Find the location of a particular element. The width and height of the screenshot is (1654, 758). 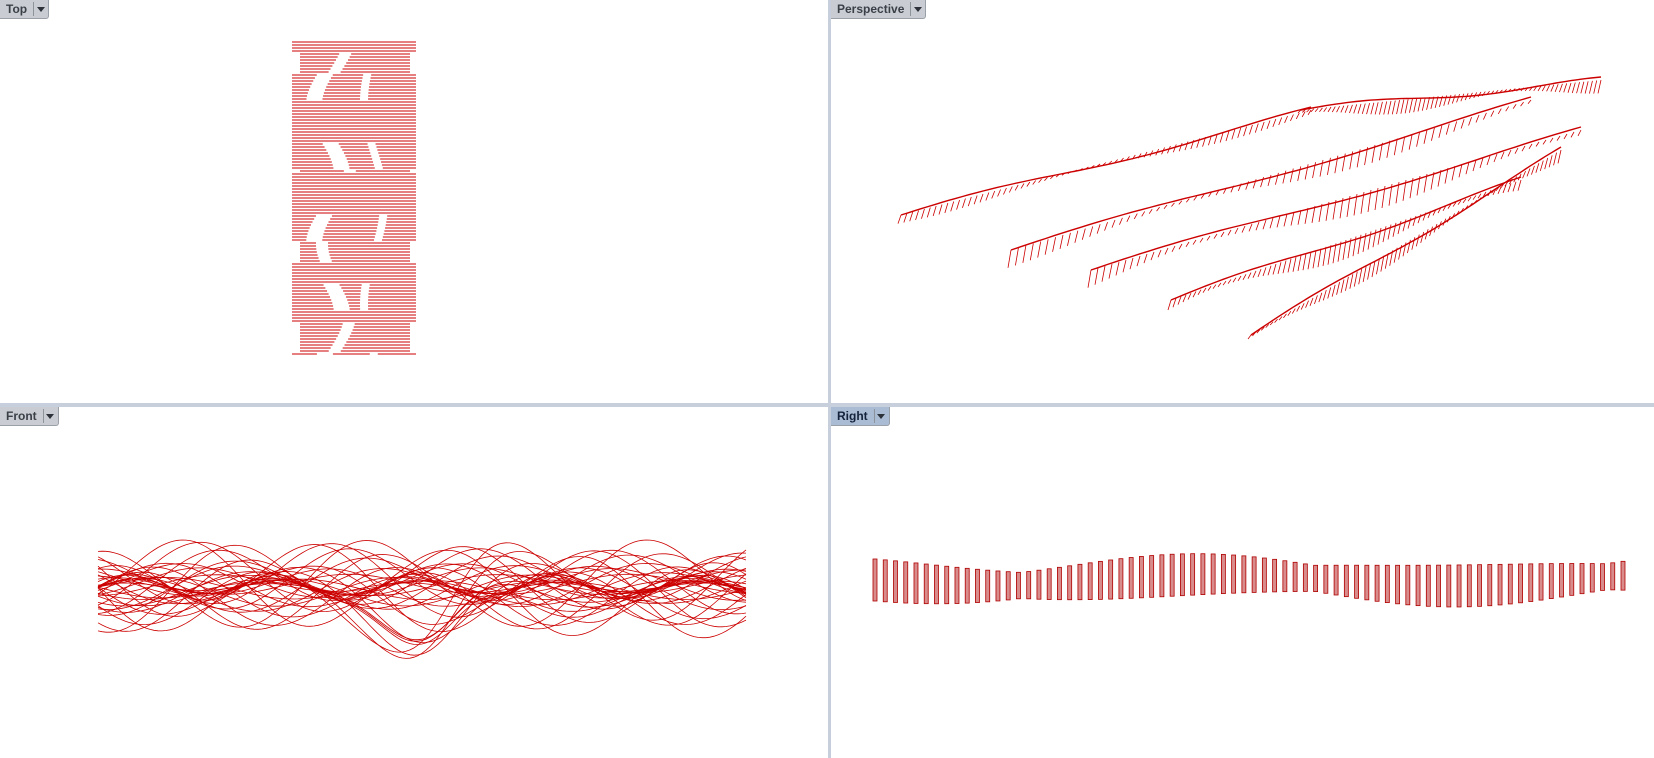

ridge-curve is located at coordinates (1271, 173).